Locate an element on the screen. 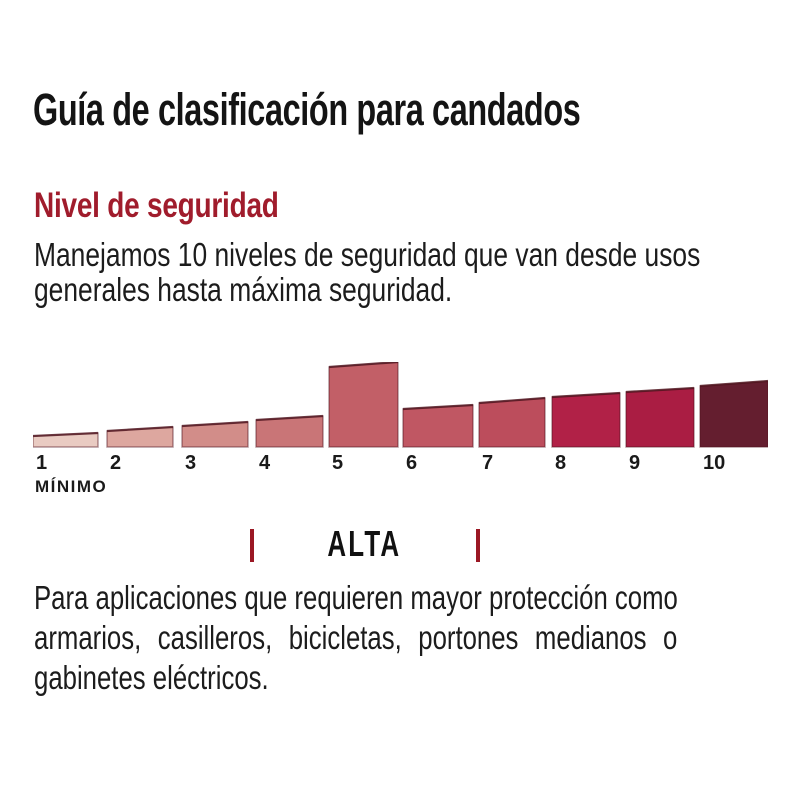 Image resolution: width=800 pixels, height=800 pixels. alta-range-tick-left is located at coordinates (252, 545).